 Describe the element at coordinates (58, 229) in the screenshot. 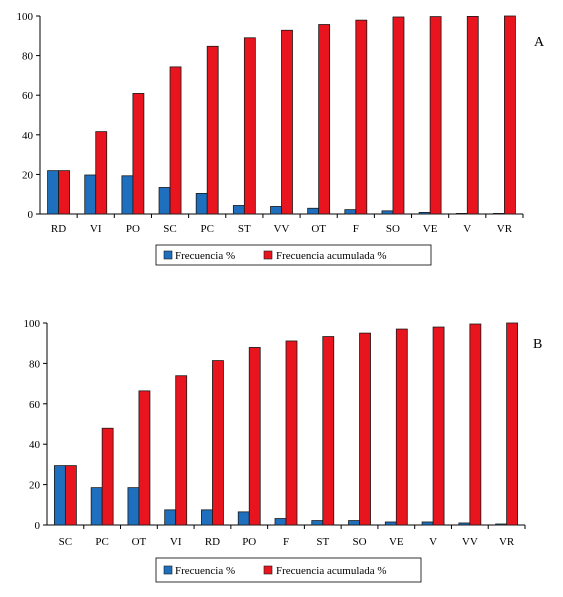

I see `x-category-label: RD` at that location.